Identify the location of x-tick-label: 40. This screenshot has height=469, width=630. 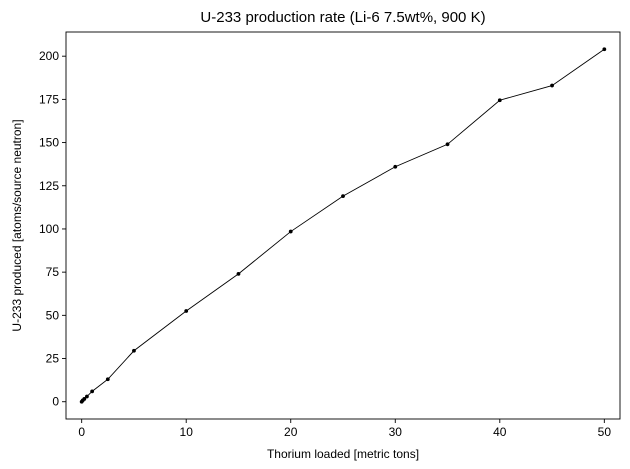
(500, 432).